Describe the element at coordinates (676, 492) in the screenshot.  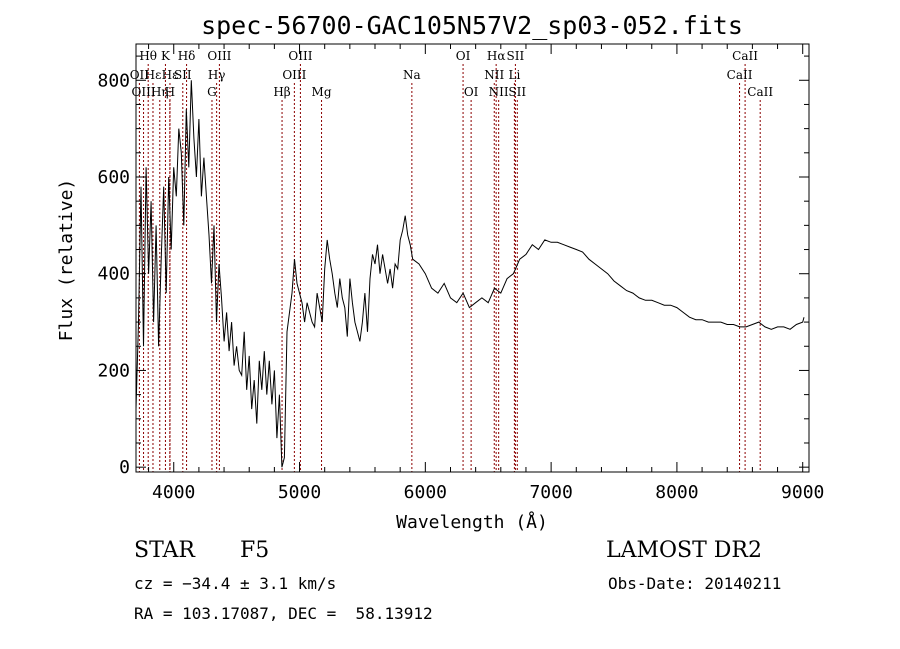
I see `x-tick-label: 8000` at that location.